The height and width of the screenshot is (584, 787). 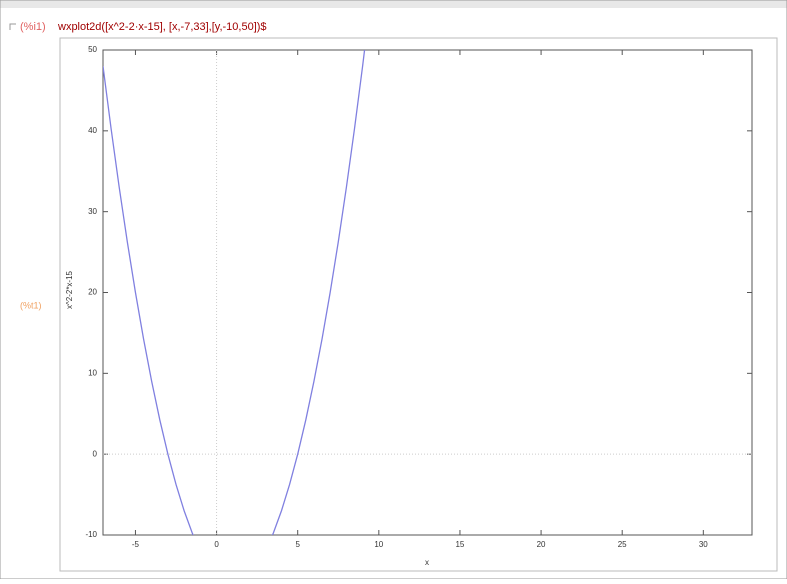 I want to click on input-label: (%i1), so click(x=33, y=27).